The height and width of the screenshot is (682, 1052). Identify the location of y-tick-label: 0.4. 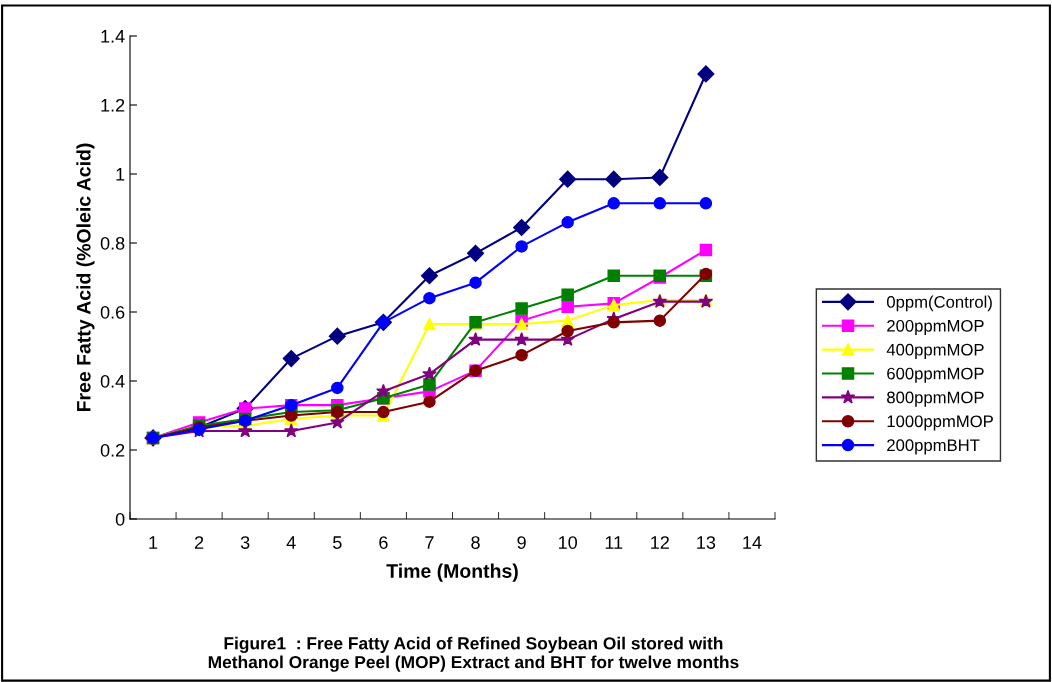
(112, 381).